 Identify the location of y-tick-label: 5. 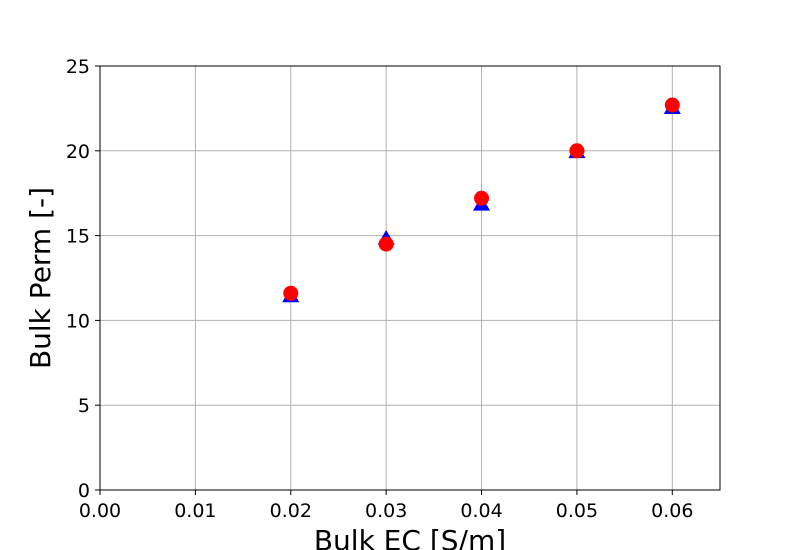
(84, 406).